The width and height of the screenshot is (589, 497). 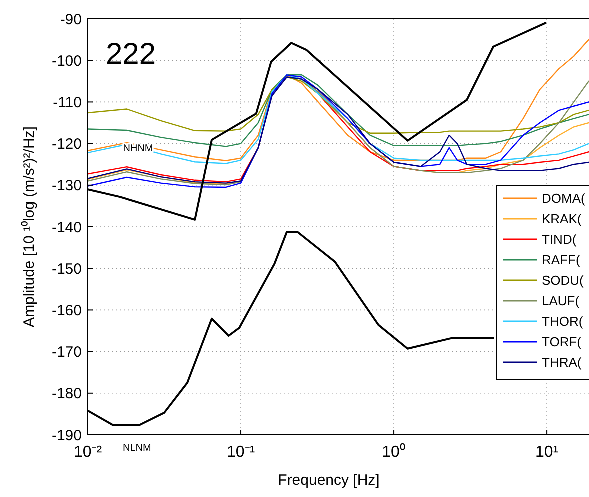 I want to click on y-tick-label: -180, so click(x=67, y=394).